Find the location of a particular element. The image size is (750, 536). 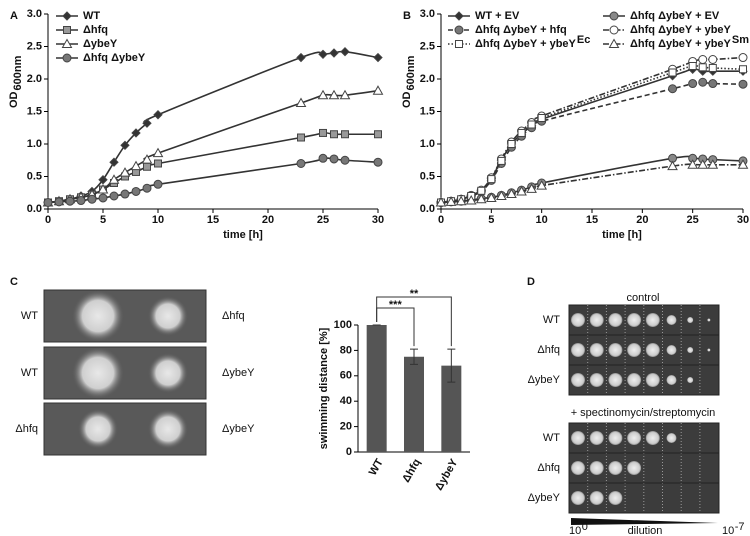

error-bar is located at coordinates (451, 365).